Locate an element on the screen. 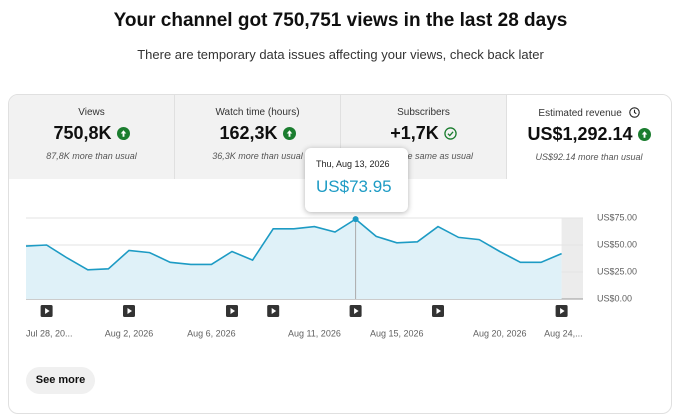 Image resolution: width=681 pixels, height=420 pixels. card-note: 36,3K more than usual is located at coordinates (257, 156).